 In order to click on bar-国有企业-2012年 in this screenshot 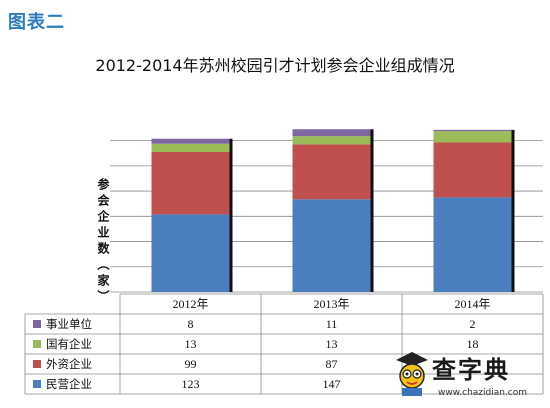, I will do `click(190, 147)`.